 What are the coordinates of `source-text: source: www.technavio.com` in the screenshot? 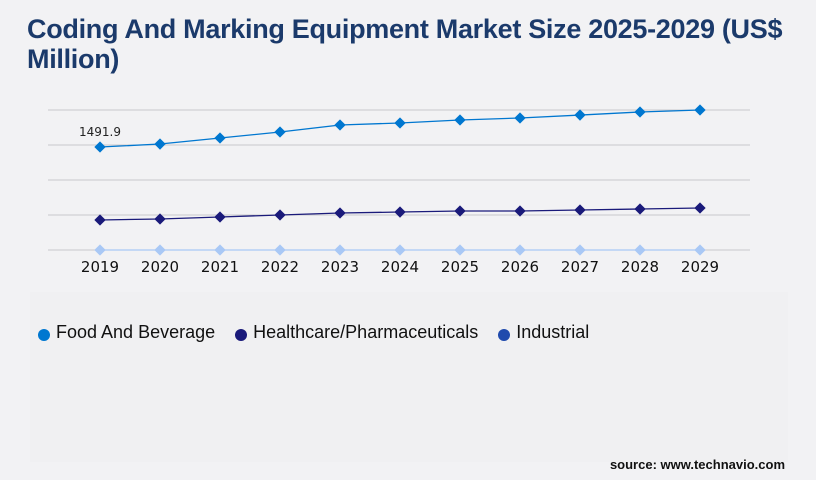 It's located at (697, 464).